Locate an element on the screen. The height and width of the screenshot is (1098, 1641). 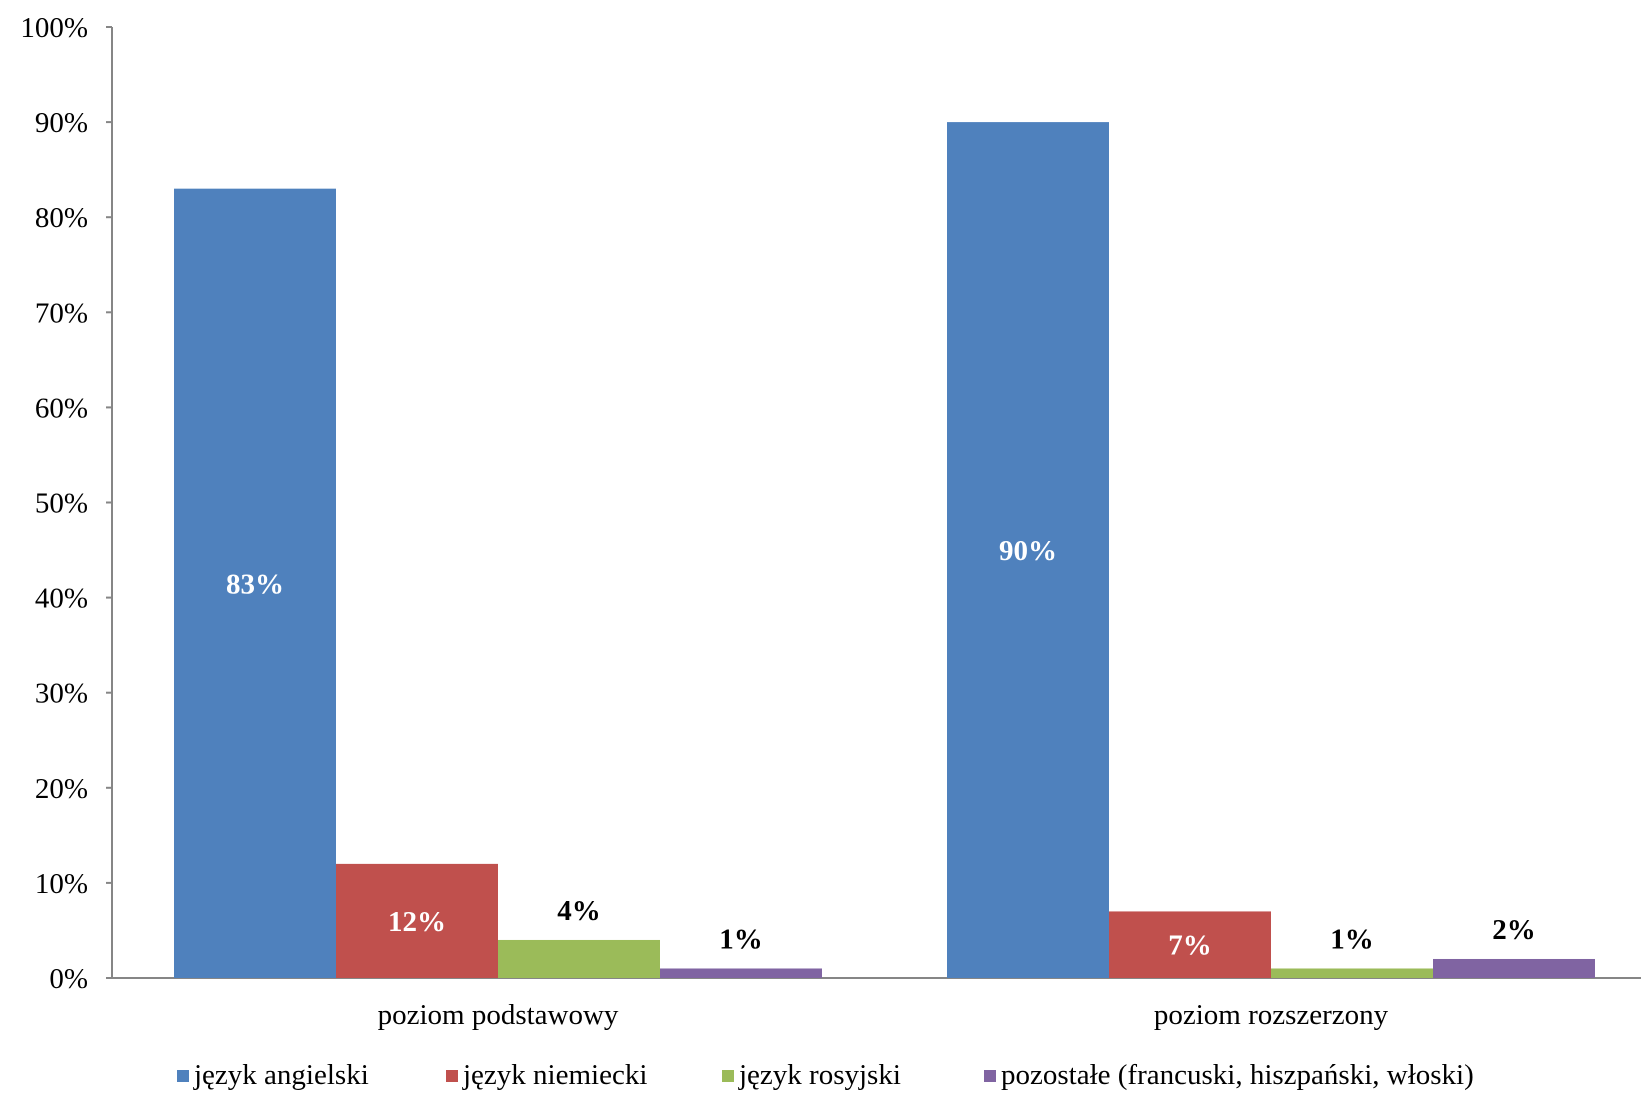
y-tick-label: 0% is located at coordinates (68, 979).